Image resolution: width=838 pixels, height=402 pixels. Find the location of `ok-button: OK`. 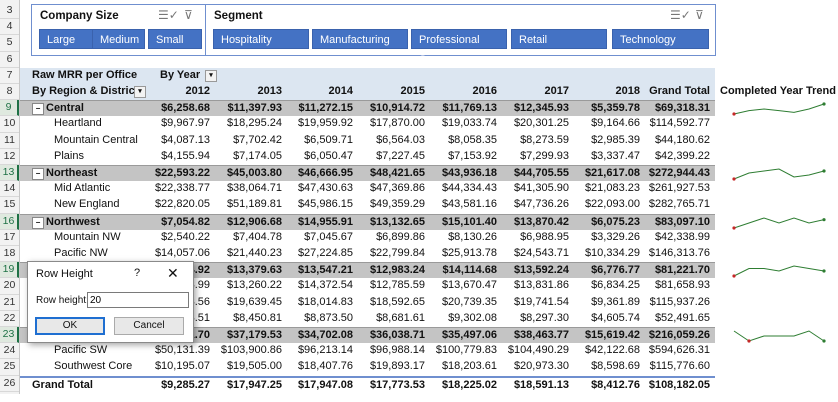

ok-button: OK is located at coordinates (70, 326).